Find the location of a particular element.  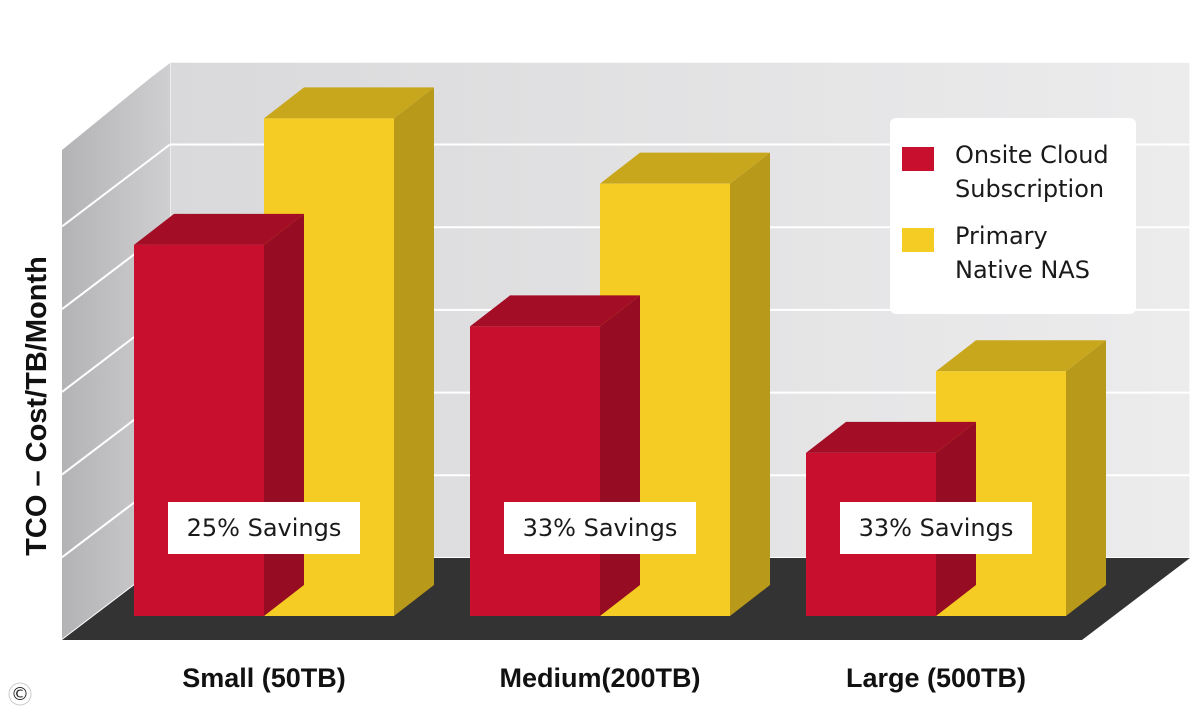

copyright-badge is located at coordinates (20, 694).